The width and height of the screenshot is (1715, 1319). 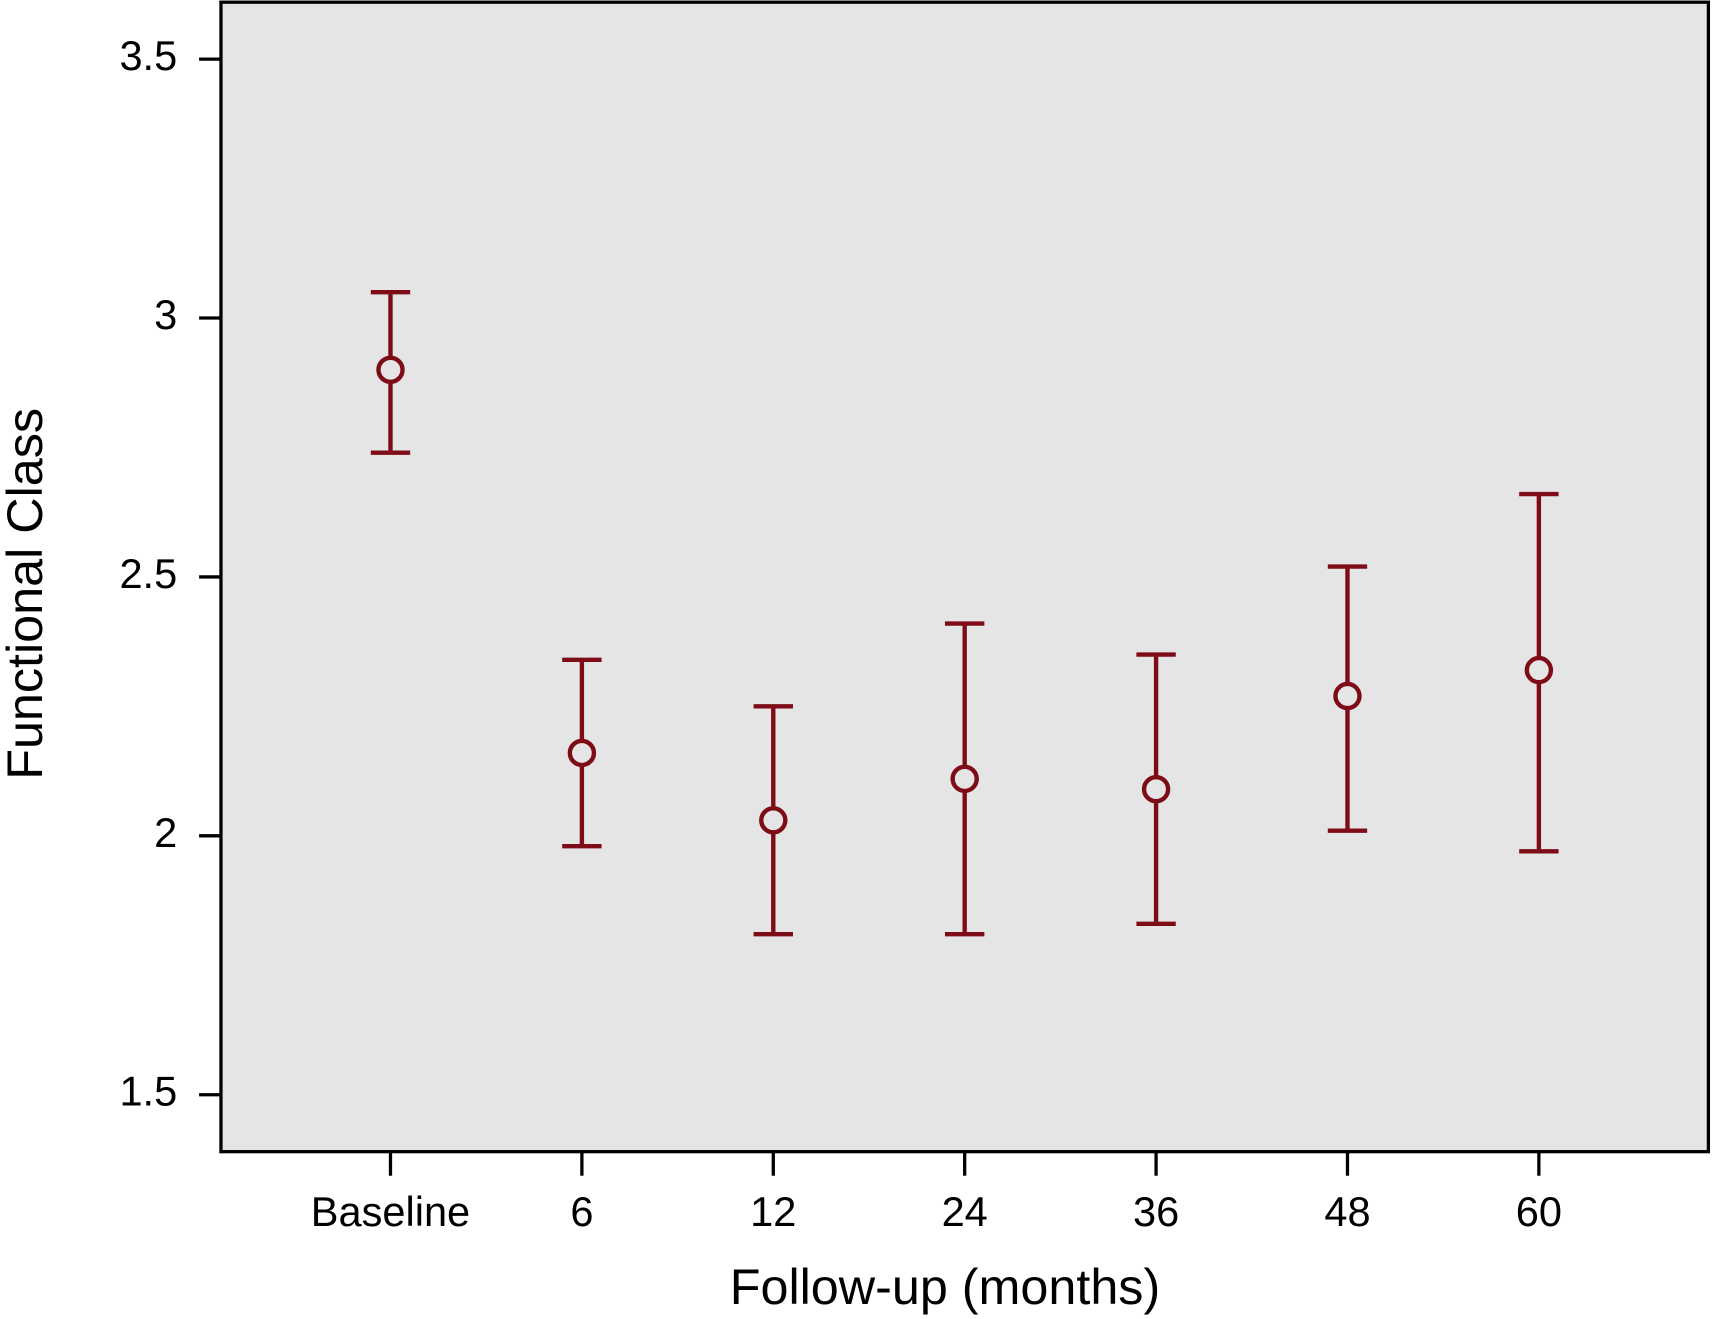 I want to click on x-axis-title: Follow-up (months), so click(x=945, y=1286).